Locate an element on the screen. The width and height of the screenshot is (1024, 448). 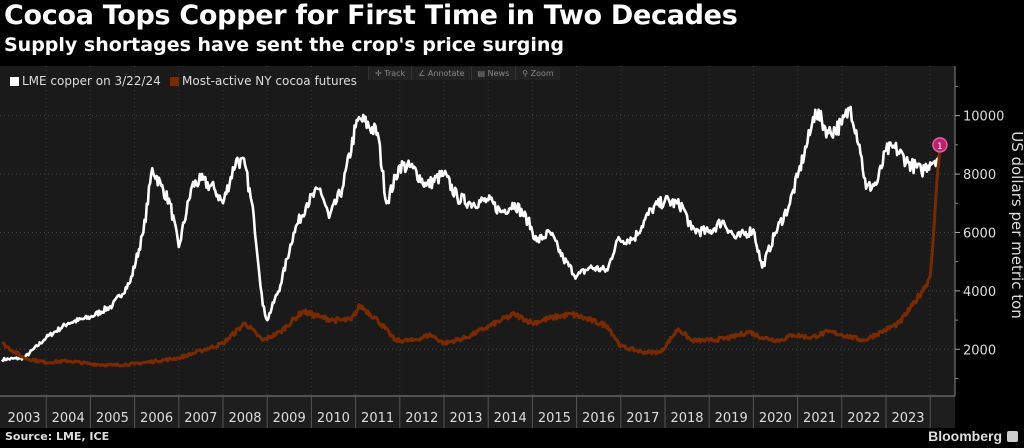
x-tick-label: 2008 is located at coordinates (244, 418).